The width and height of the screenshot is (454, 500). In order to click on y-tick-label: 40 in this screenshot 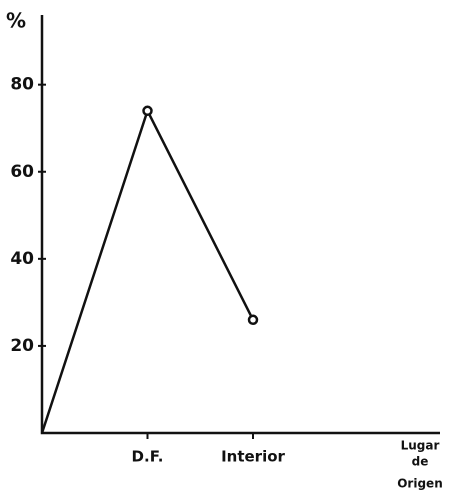, I will do `click(22, 259)`.